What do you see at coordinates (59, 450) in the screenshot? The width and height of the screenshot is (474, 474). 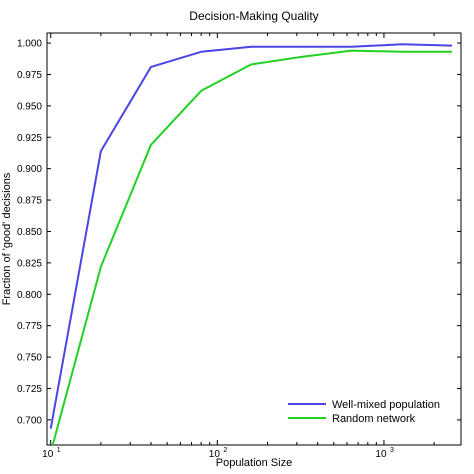 I see `x-tick-exponent: 1` at bounding box center [59, 450].